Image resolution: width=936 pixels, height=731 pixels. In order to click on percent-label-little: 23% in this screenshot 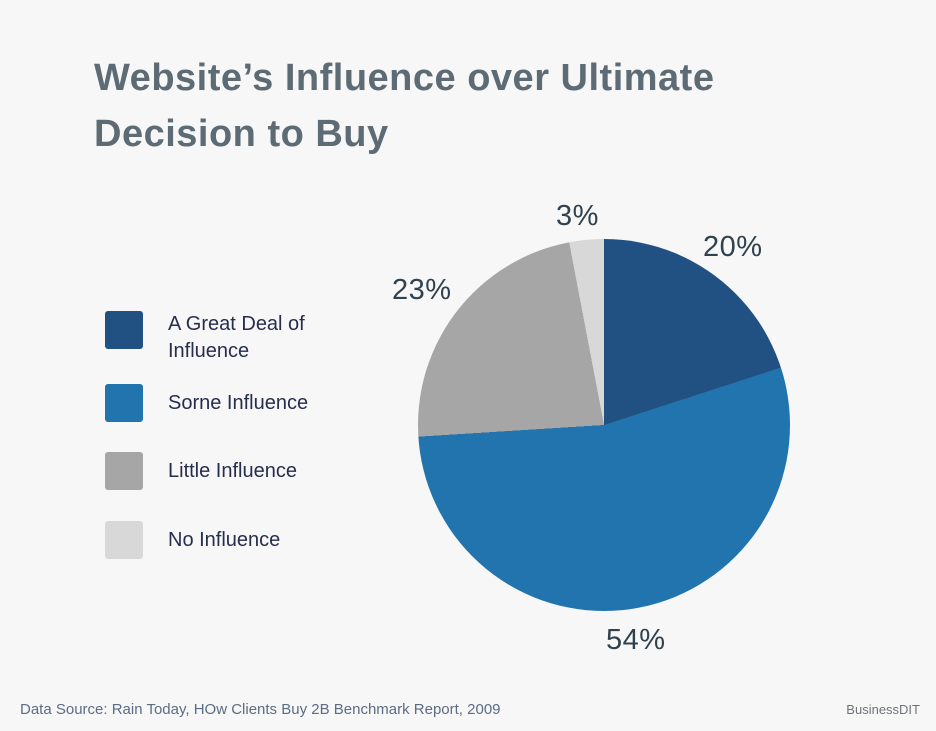, I will do `click(422, 290)`.